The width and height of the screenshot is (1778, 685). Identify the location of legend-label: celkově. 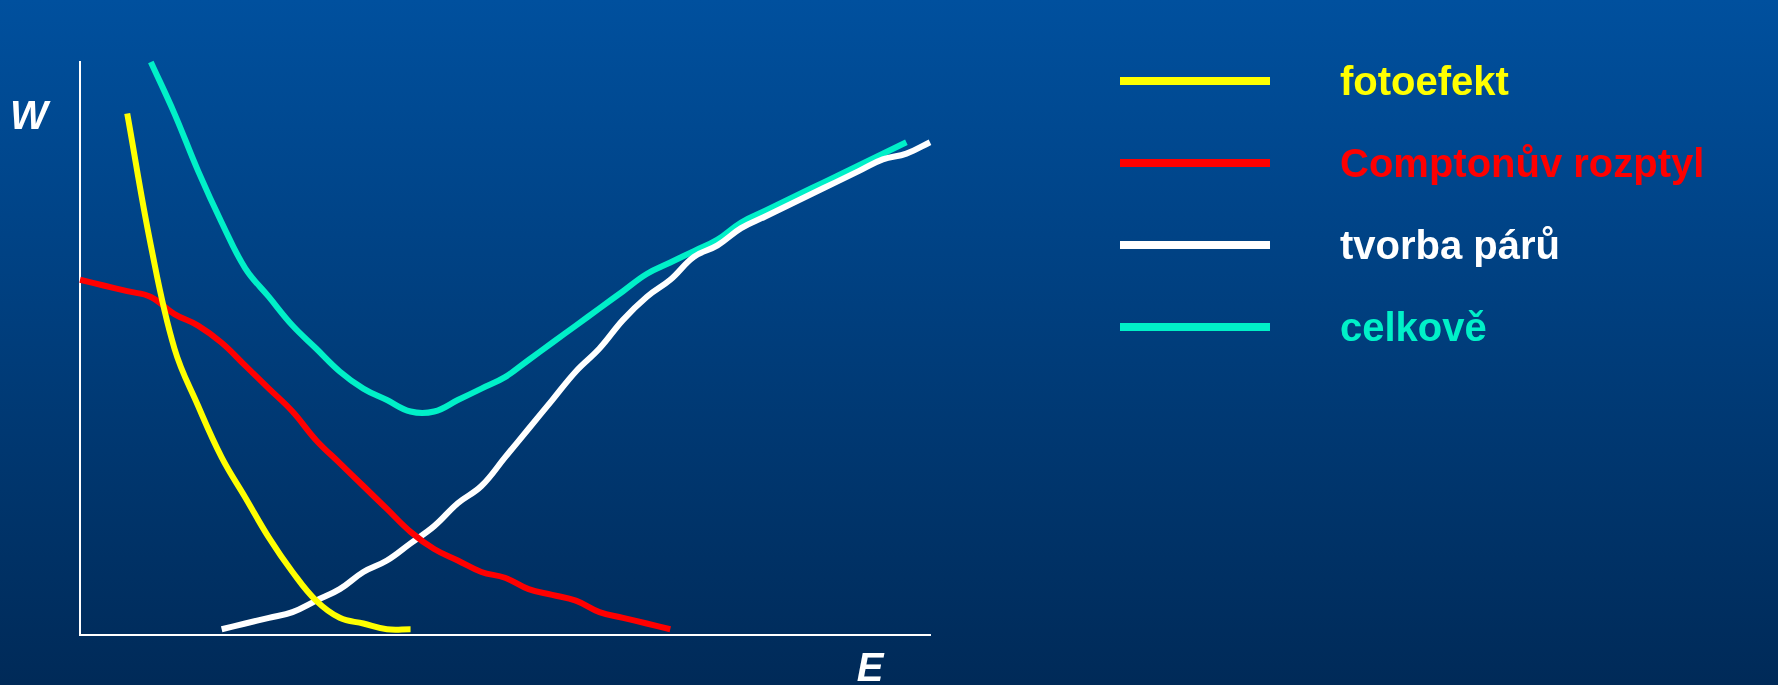
(1413, 327).